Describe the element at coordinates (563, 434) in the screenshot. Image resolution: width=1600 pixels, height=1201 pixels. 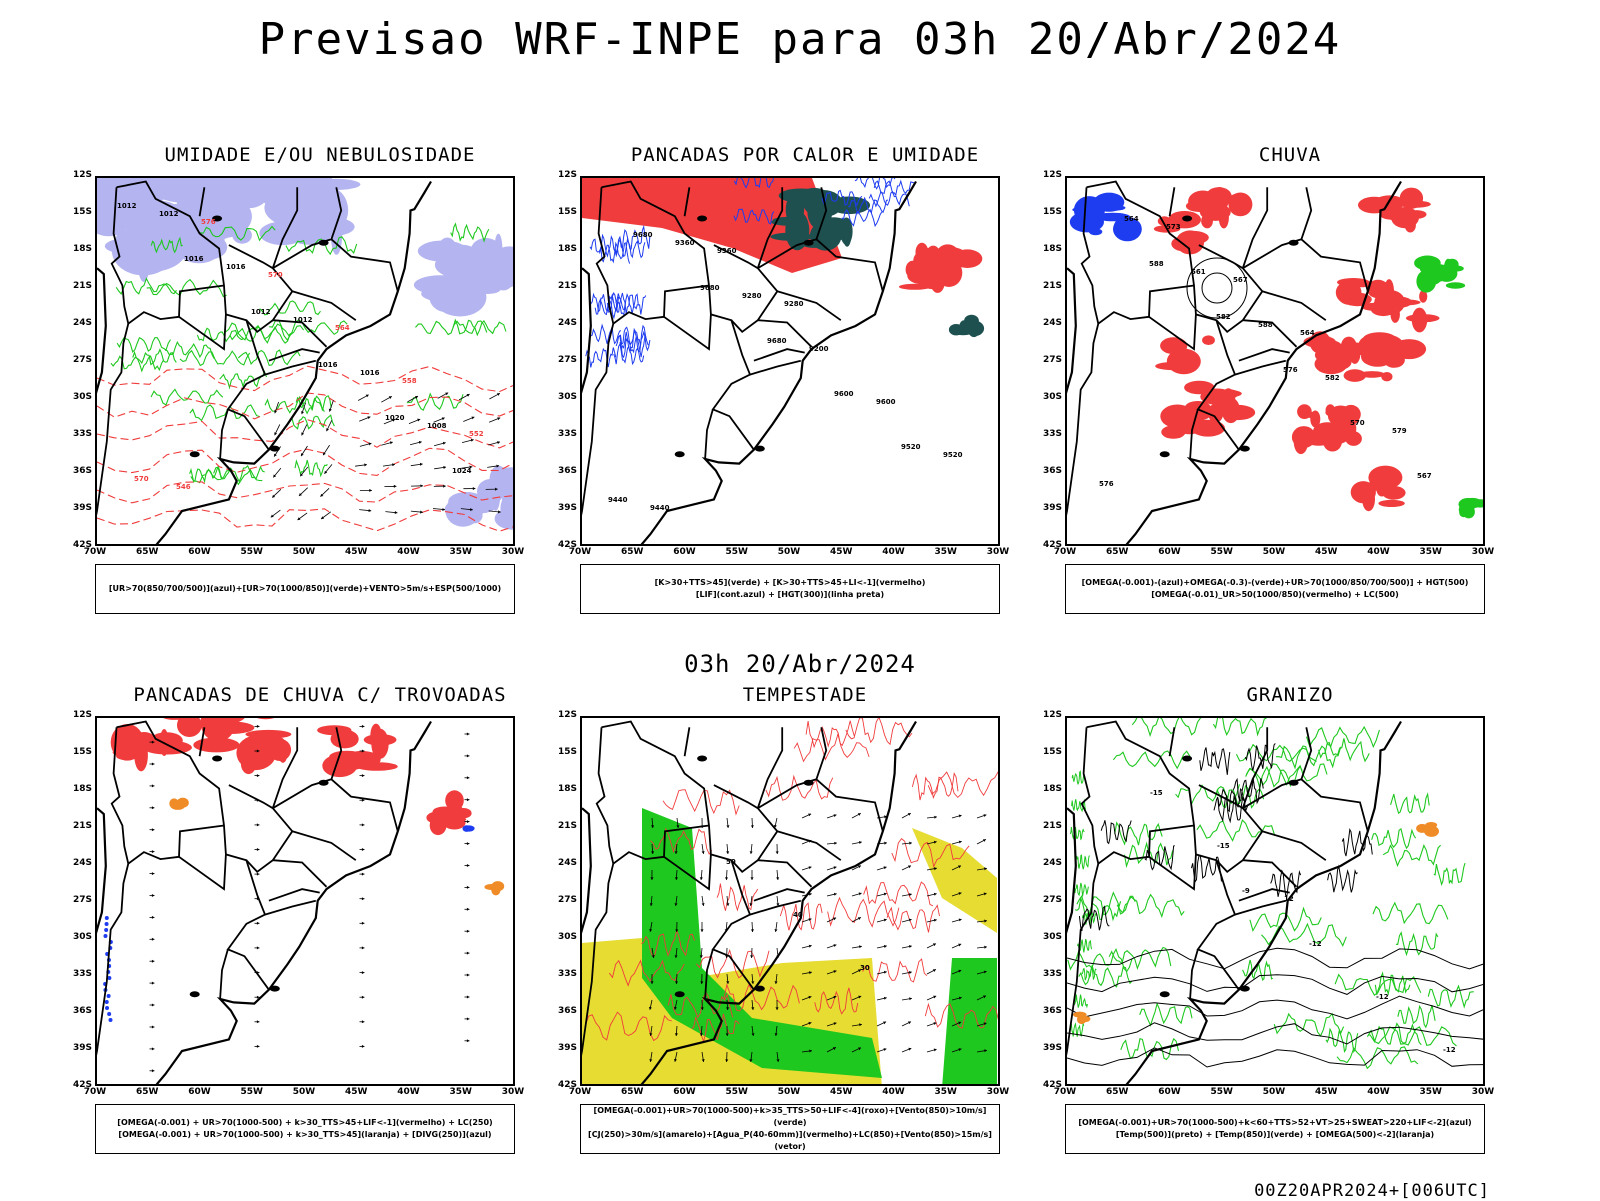
I see `latitude-label: 33S` at that location.